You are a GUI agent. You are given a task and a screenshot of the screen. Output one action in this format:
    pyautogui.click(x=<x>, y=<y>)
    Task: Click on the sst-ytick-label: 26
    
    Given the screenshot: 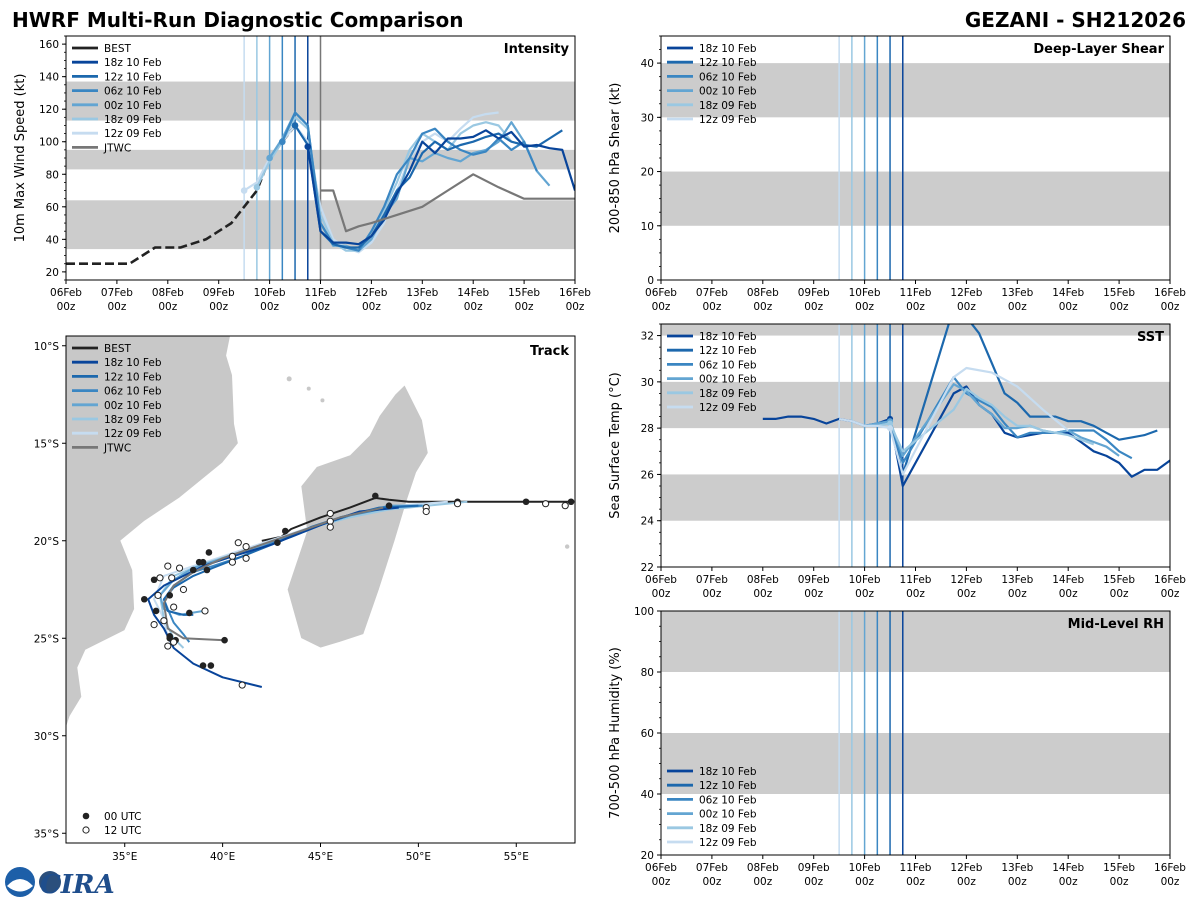 What is the action you would take?
    pyautogui.click(x=648, y=475)
    